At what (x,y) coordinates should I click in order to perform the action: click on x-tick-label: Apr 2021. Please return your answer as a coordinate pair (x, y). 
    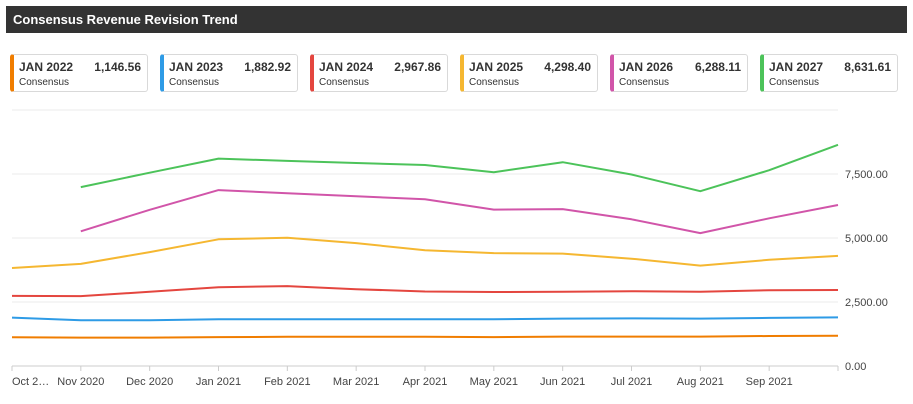
    Looking at the image, I should click on (425, 382).